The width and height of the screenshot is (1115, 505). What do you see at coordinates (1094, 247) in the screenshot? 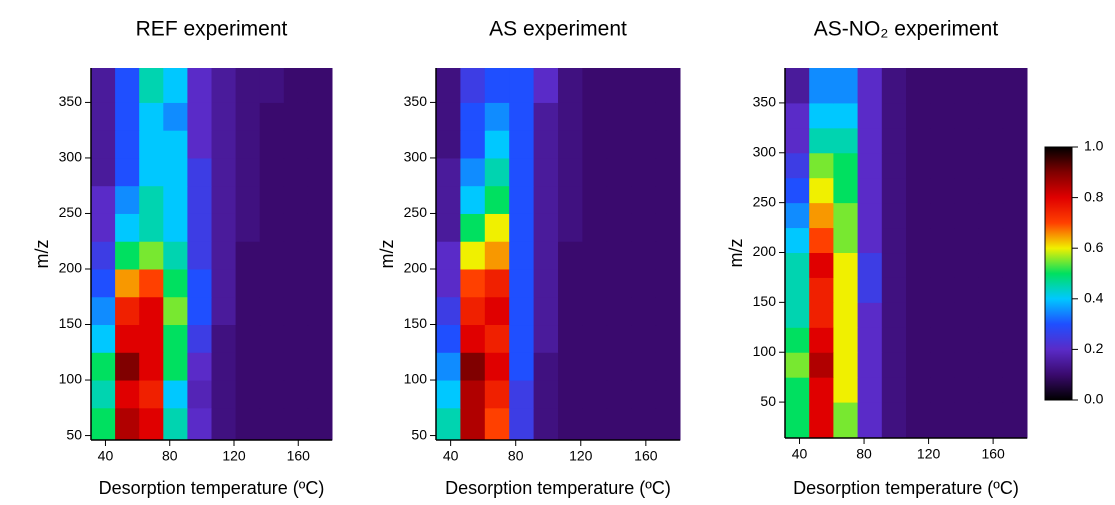
I see `colorbar-tick-label: 0.6` at bounding box center [1094, 247].